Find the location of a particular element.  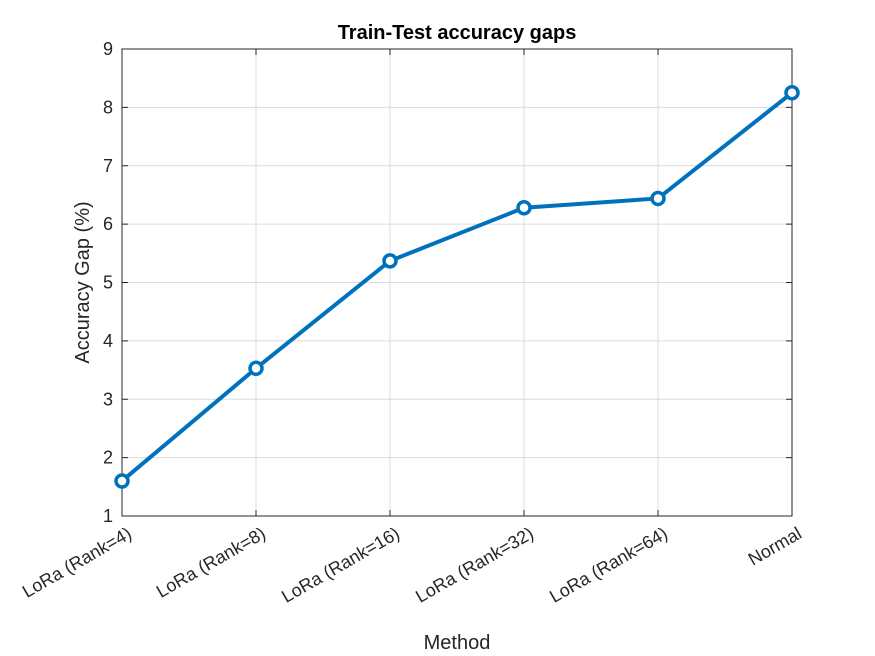

y-tick-label: 9 is located at coordinates (108, 49).